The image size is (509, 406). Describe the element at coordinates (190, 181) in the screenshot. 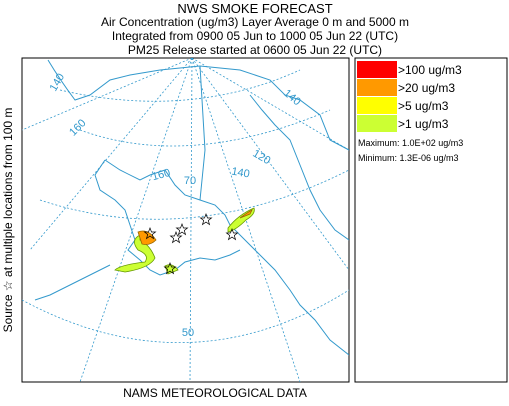

I see `graticule-label: 70` at that location.